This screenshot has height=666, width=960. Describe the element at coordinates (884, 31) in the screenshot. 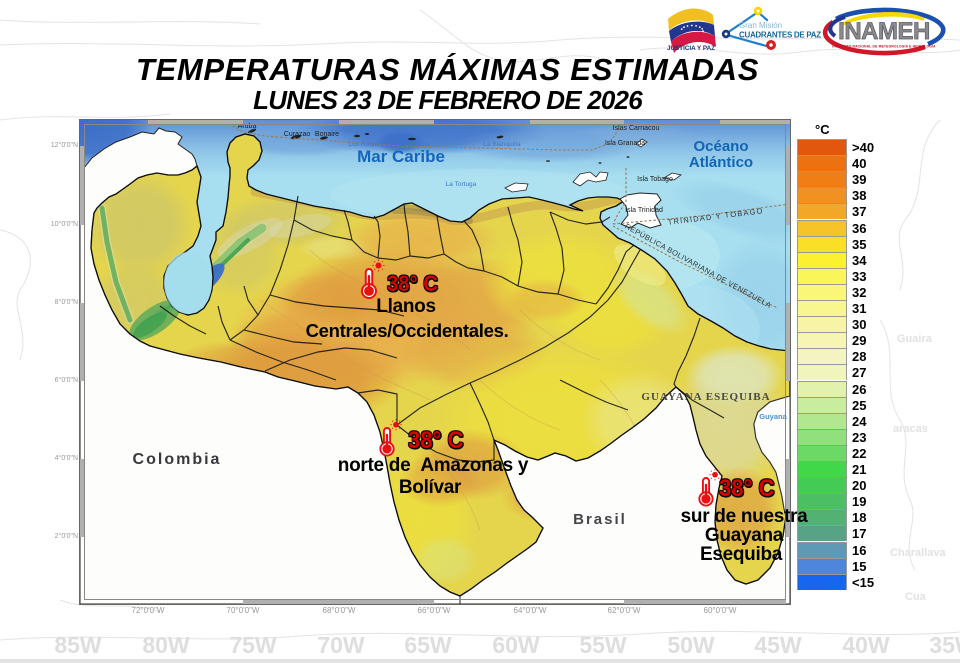

I see `svg-text: INAMEH` at that location.